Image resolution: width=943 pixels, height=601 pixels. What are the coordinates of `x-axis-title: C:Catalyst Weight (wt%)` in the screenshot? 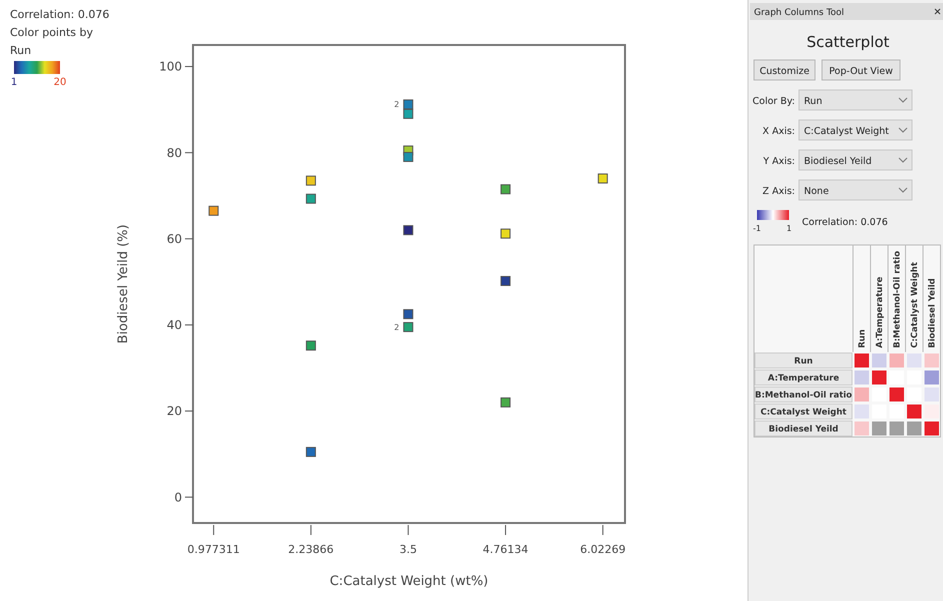 It's located at (409, 581).